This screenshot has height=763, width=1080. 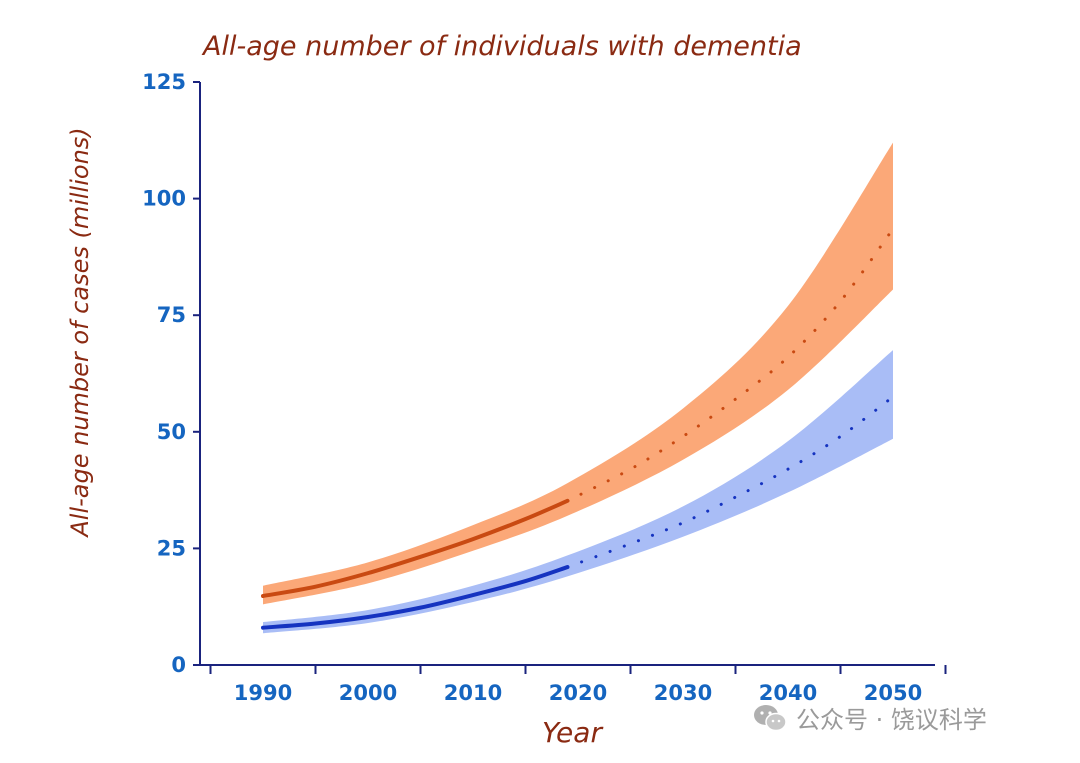 I want to click on x-tick-label: 2030, so click(x=683, y=693).